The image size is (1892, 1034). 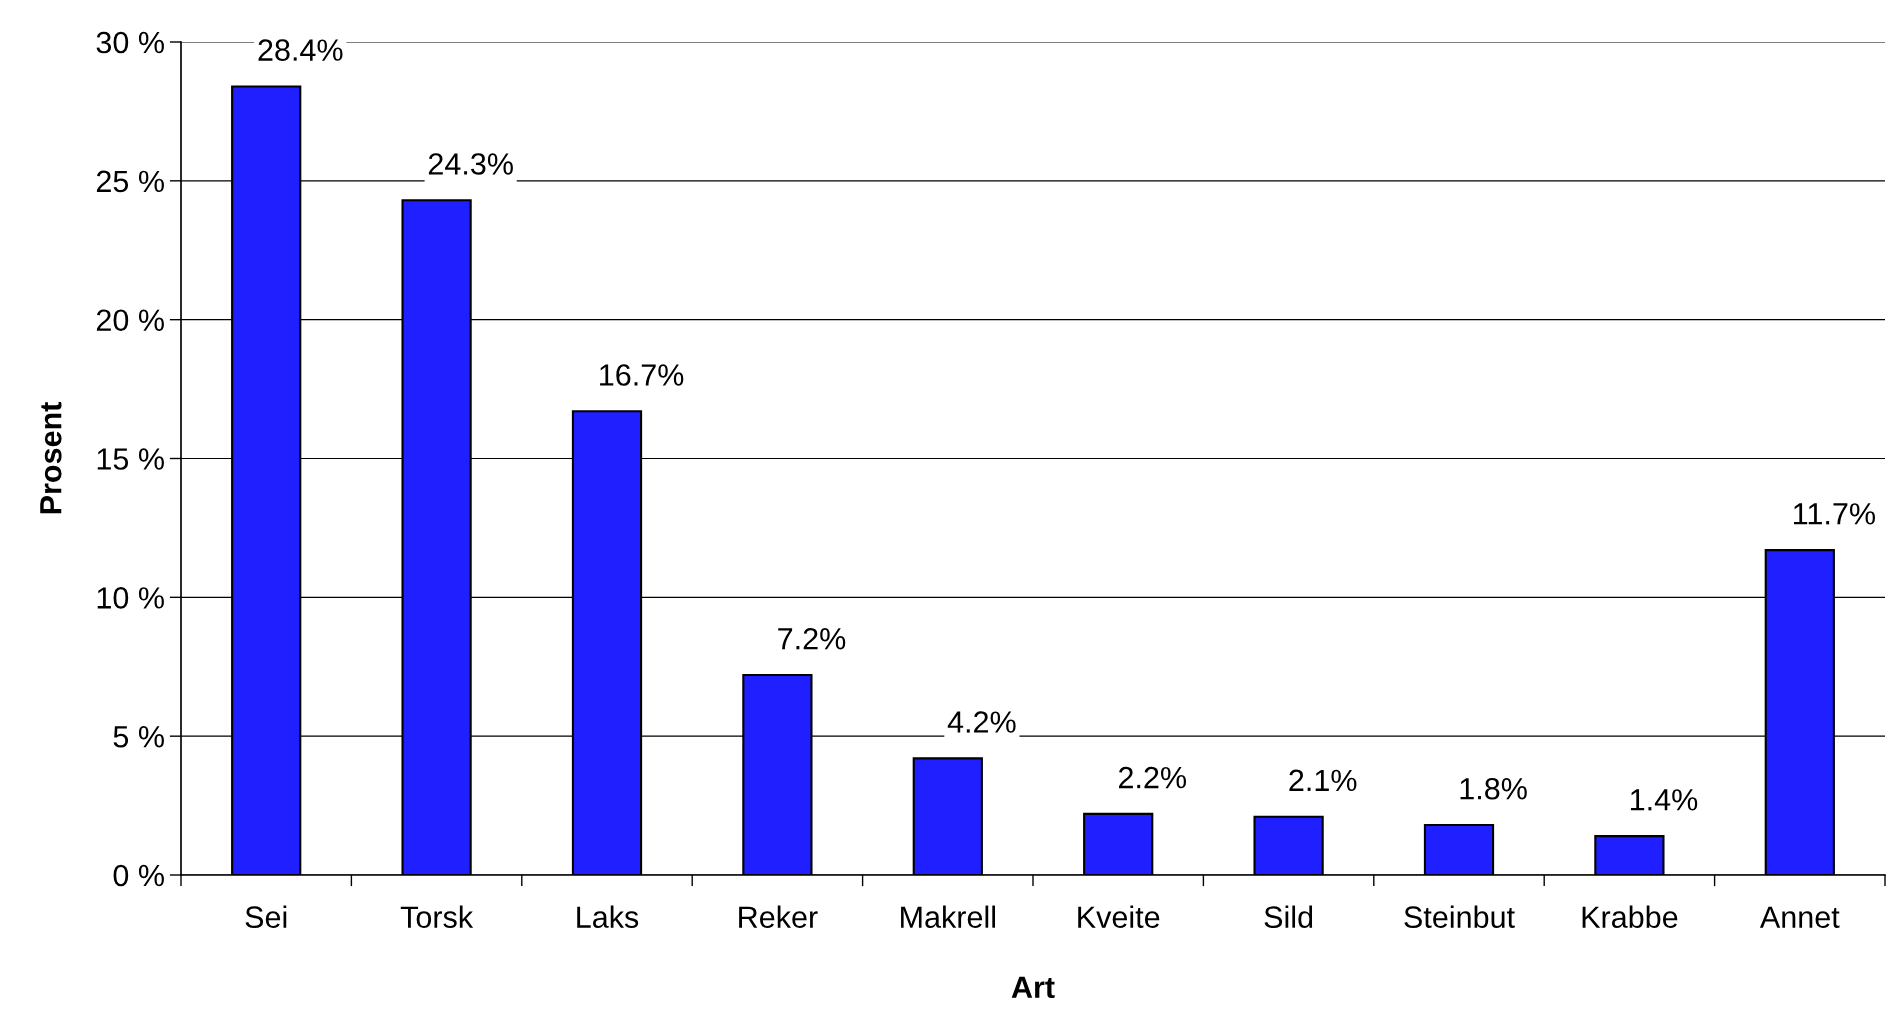 I want to click on y-tick-label: 0 %, so click(x=138, y=875).